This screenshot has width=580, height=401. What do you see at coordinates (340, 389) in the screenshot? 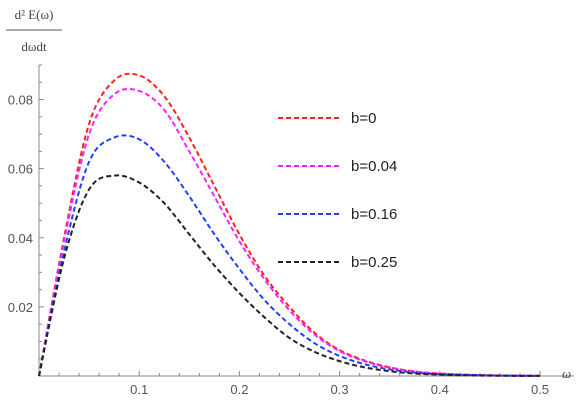
I see `x-tick-label: 0.3` at bounding box center [340, 389].